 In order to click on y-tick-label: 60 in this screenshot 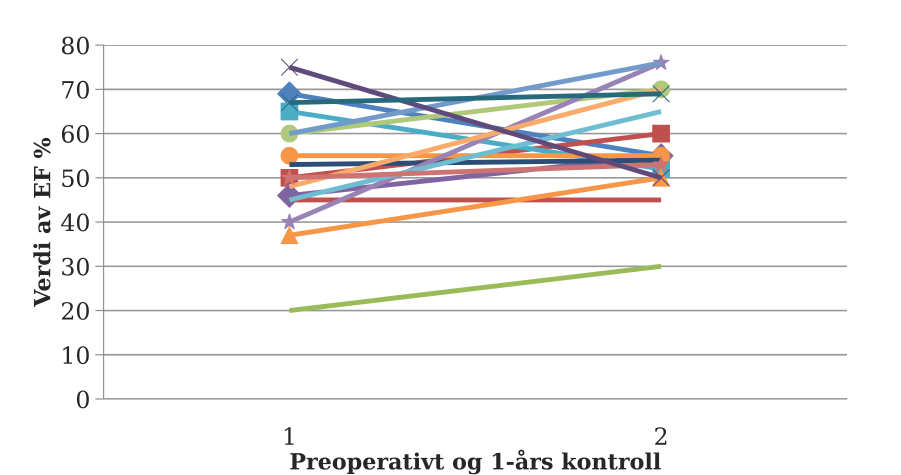, I will do `click(75, 134)`.